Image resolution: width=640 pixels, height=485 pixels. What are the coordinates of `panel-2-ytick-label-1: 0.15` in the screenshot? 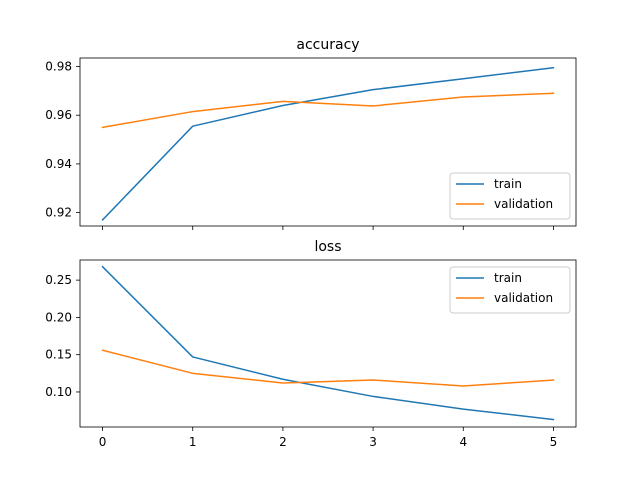 It's located at (58, 355).